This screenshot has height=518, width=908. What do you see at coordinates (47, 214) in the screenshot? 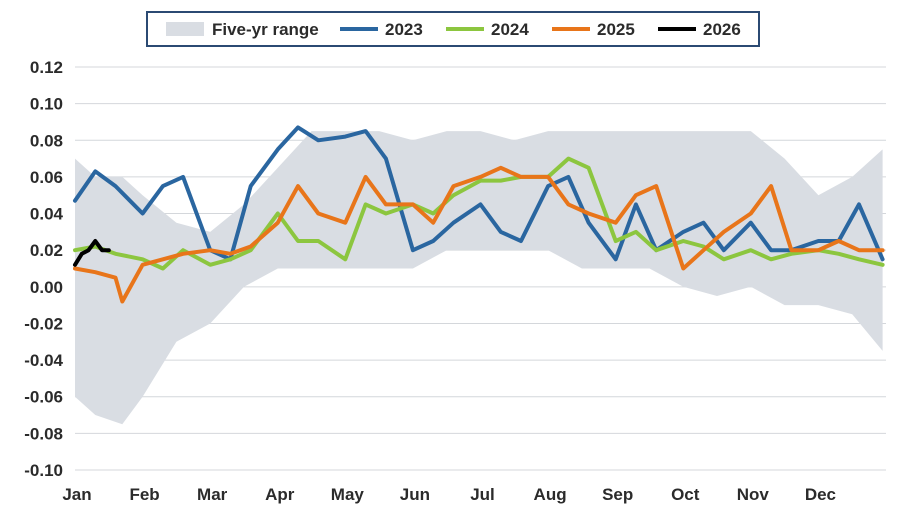
I see `y-tick-label: 0.04` at bounding box center [47, 214].